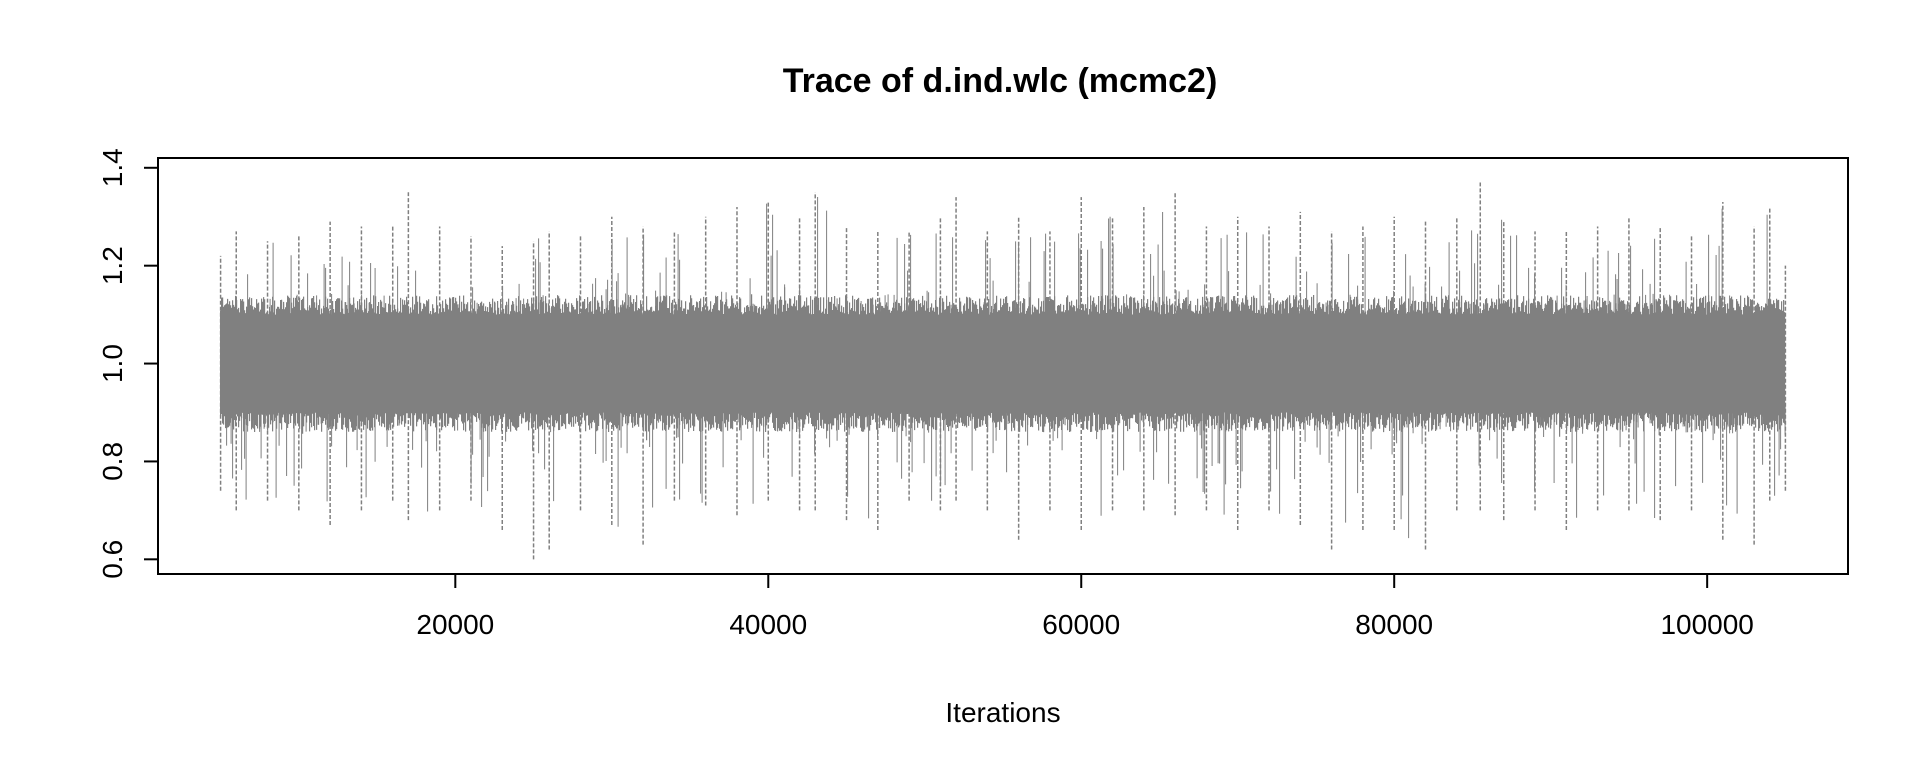  Describe the element at coordinates (112, 167) in the screenshot. I see `y-tick-label: 1.4` at that location.